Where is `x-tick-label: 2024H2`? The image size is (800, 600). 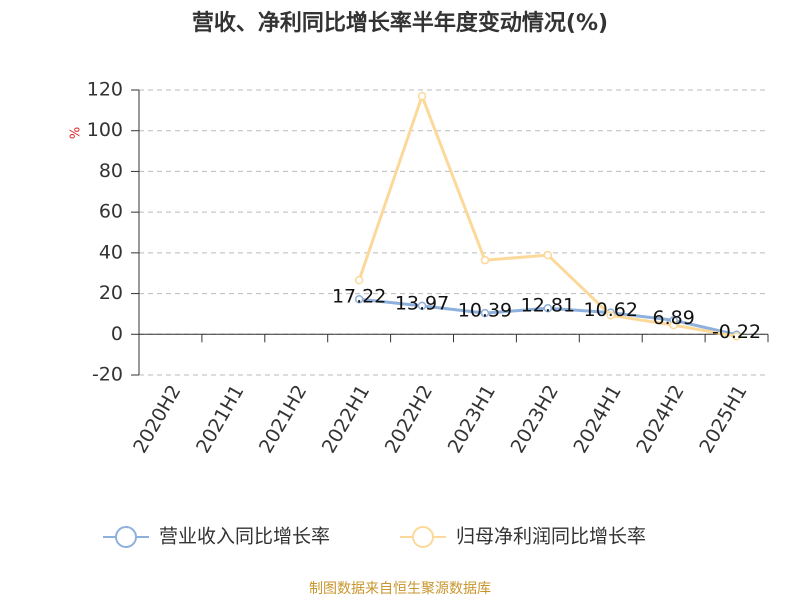
x-tick-label: 2024H2 is located at coordinates (660, 419).